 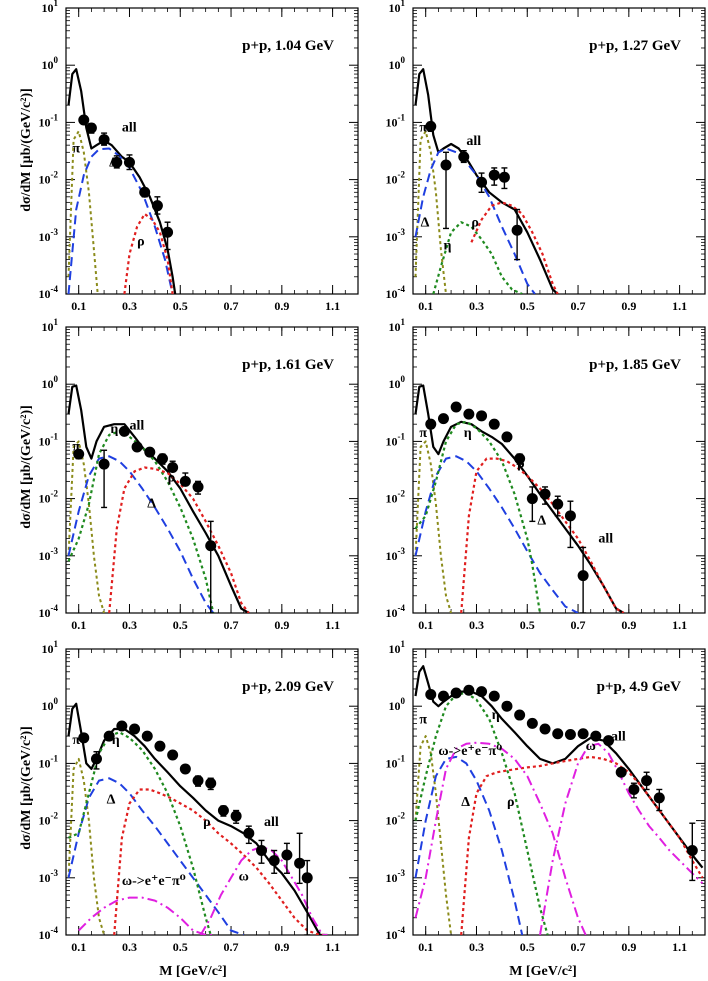 I want to click on series-delta, so click(x=469, y=845).